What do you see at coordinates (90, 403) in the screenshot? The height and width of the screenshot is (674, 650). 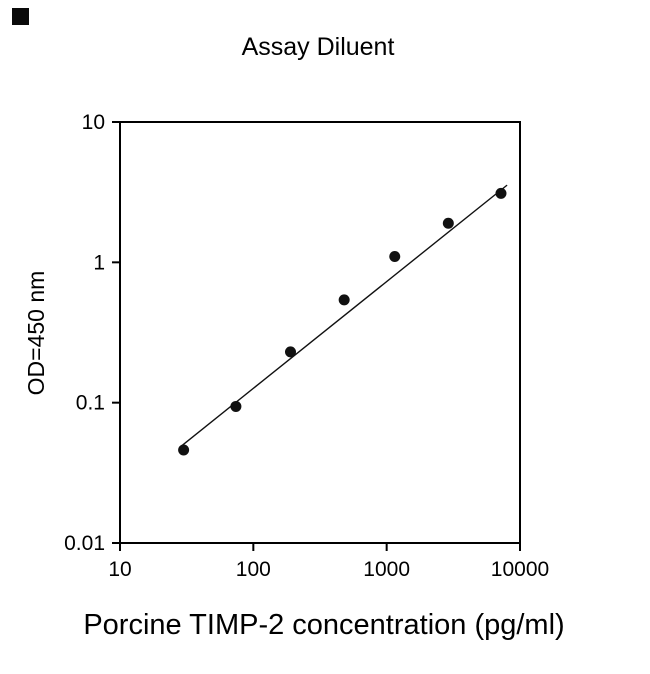 I see `y-tick-label: 0.1` at bounding box center [90, 403].